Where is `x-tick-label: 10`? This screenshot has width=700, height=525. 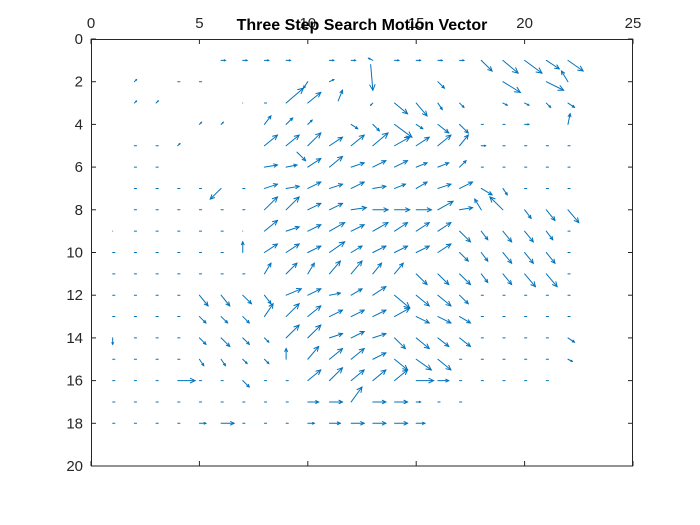 x-tick-label: 10 is located at coordinates (307, 23).